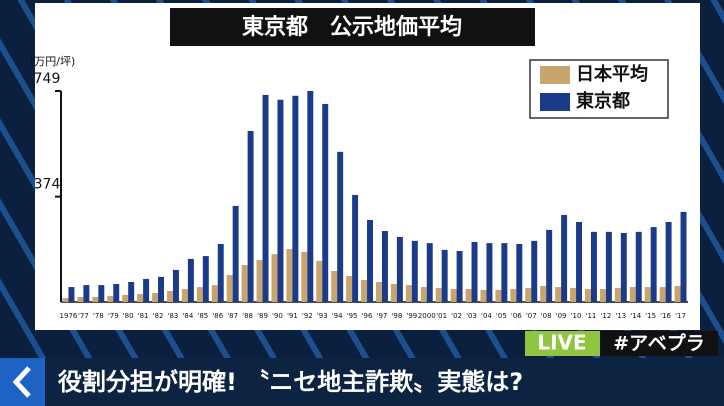  What do you see at coordinates (471, 316) in the screenshot?
I see `x-tick-label: '03` at bounding box center [471, 316].